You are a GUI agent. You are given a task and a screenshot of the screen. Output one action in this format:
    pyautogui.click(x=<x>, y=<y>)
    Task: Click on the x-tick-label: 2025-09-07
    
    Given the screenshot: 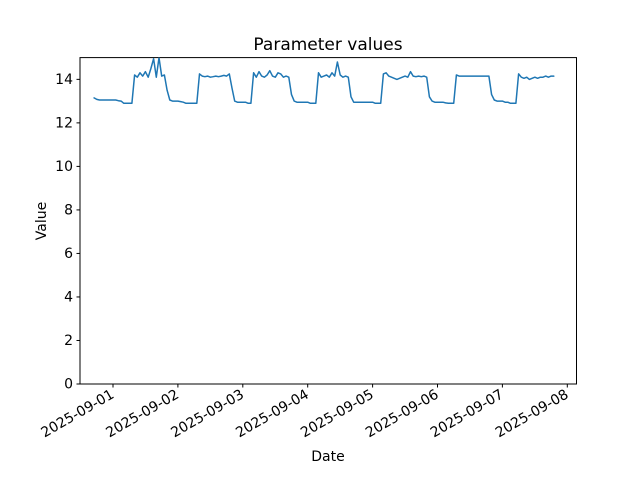 What is the action you would take?
    pyautogui.click(x=467, y=414)
    